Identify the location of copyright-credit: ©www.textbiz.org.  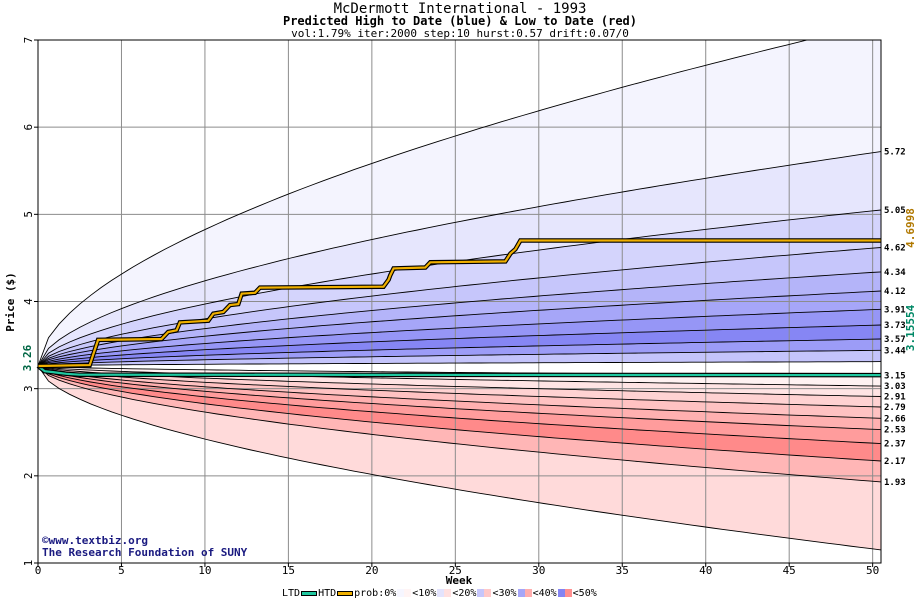
(95, 540).